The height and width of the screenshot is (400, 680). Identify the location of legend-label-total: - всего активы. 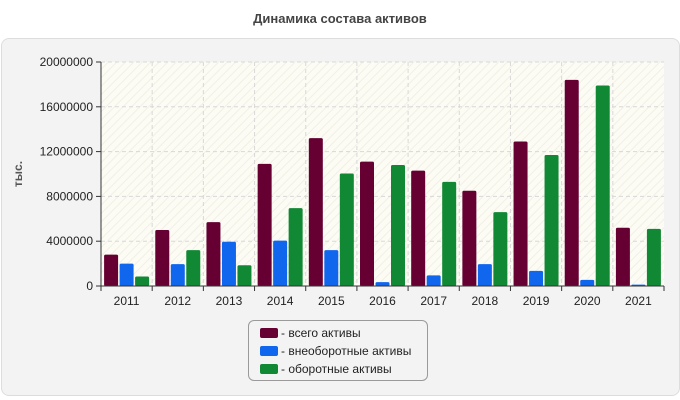
(321, 333).